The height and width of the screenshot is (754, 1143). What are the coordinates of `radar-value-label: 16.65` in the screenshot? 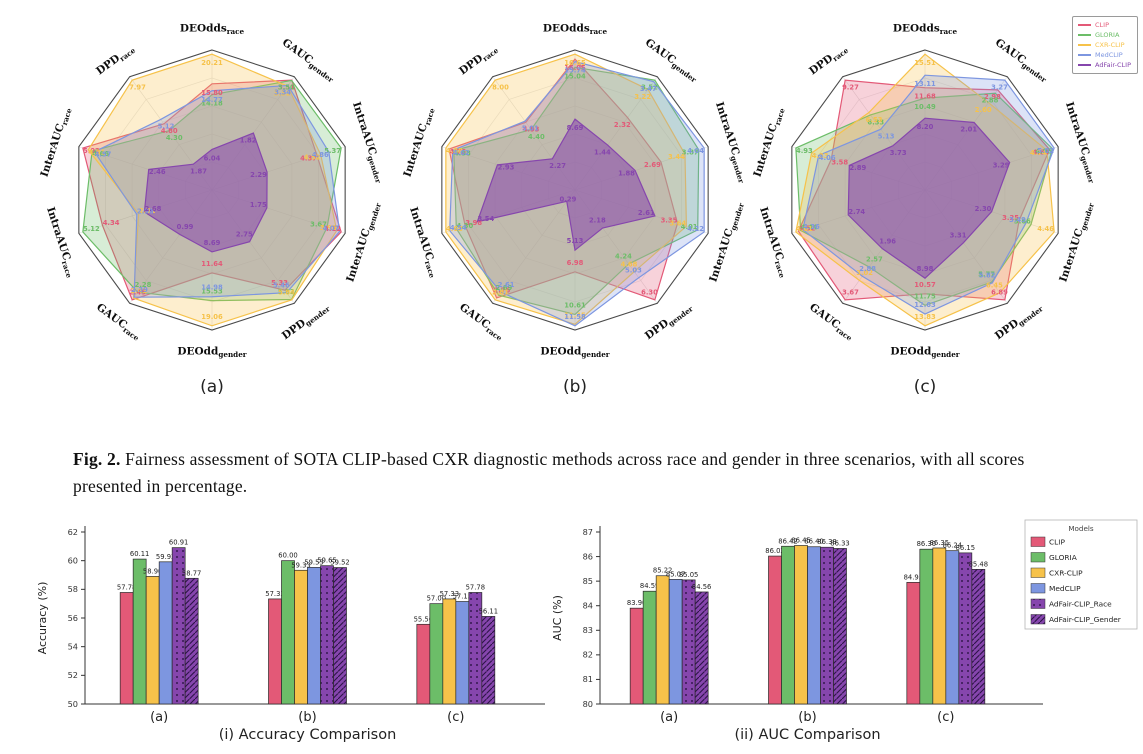 It's located at (575, 63).